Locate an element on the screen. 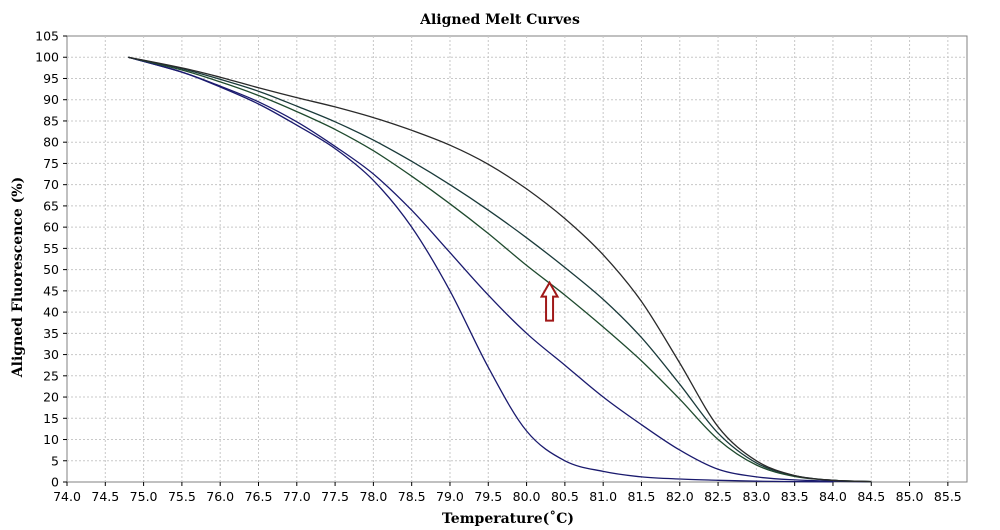 The image size is (1000, 530). y-tick-label: 60 is located at coordinates (51, 227).